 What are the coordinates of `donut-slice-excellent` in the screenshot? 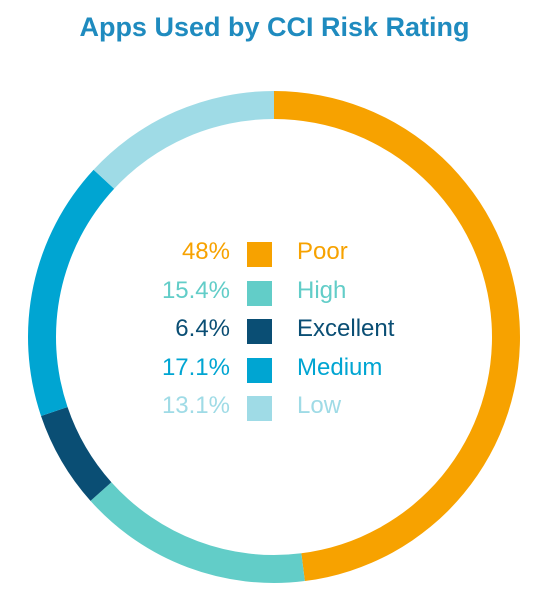 It's located at (76, 453).